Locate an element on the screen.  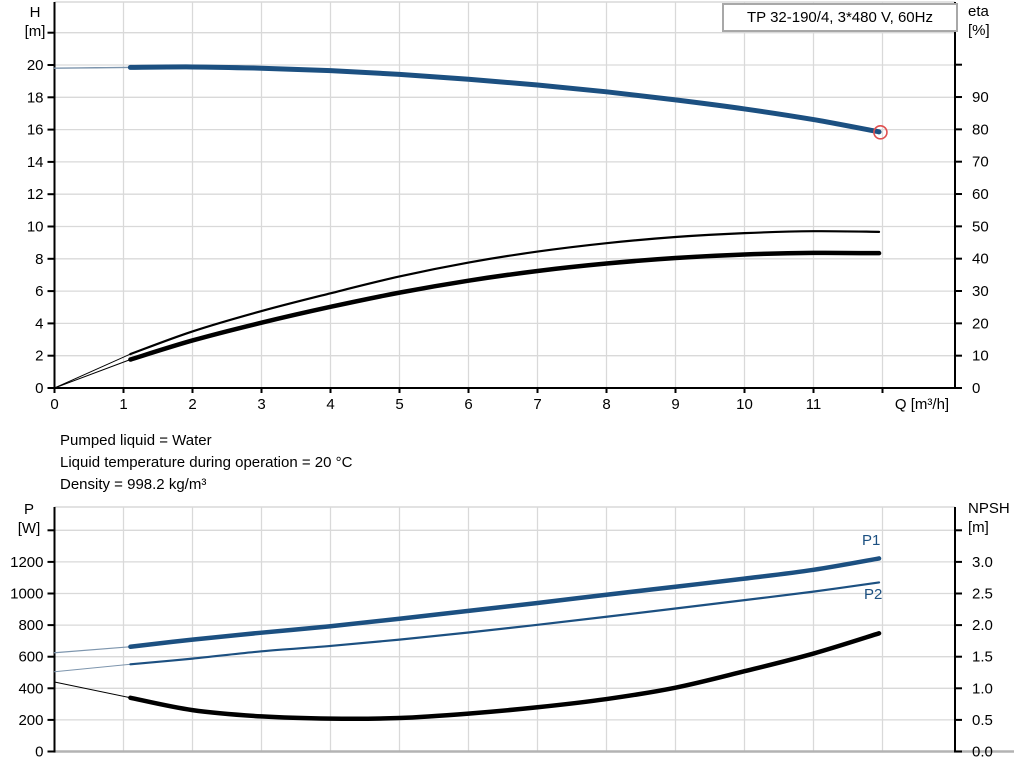
npsh-curve is located at coordinates (505, 676).